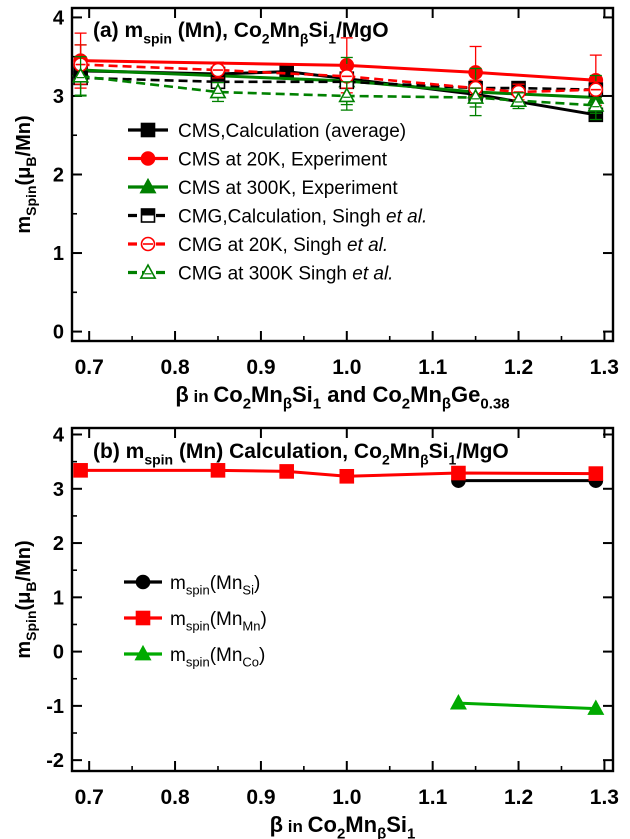 The height and width of the screenshot is (839, 630). I want to click on x-axis-label-part: and Co, so click(361, 394).